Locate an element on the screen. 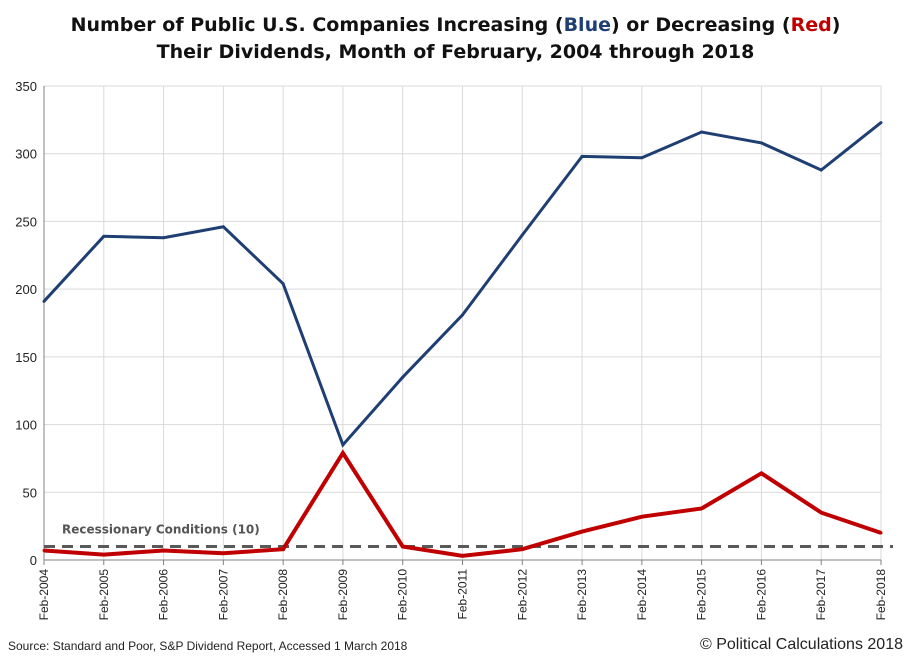 This screenshot has width=911, height=662. x-tick-label: Feb-2009 is located at coordinates (343, 595).